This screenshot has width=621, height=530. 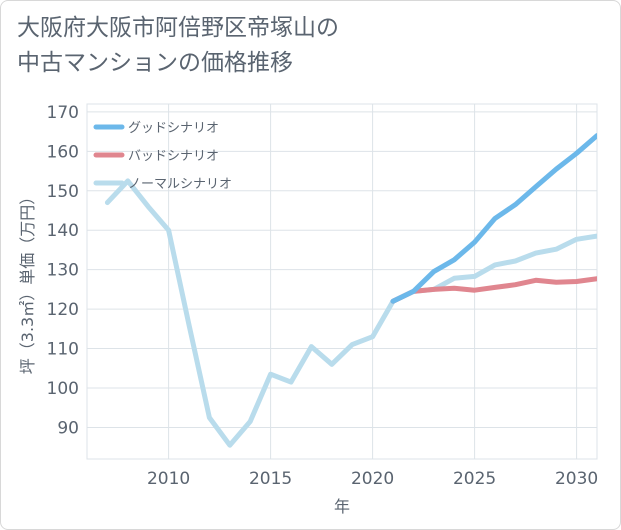 What do you see at coordinates (63, 350) in the screenshot?
I see `y-tick-label: 110` at bounding box center [63, 350].